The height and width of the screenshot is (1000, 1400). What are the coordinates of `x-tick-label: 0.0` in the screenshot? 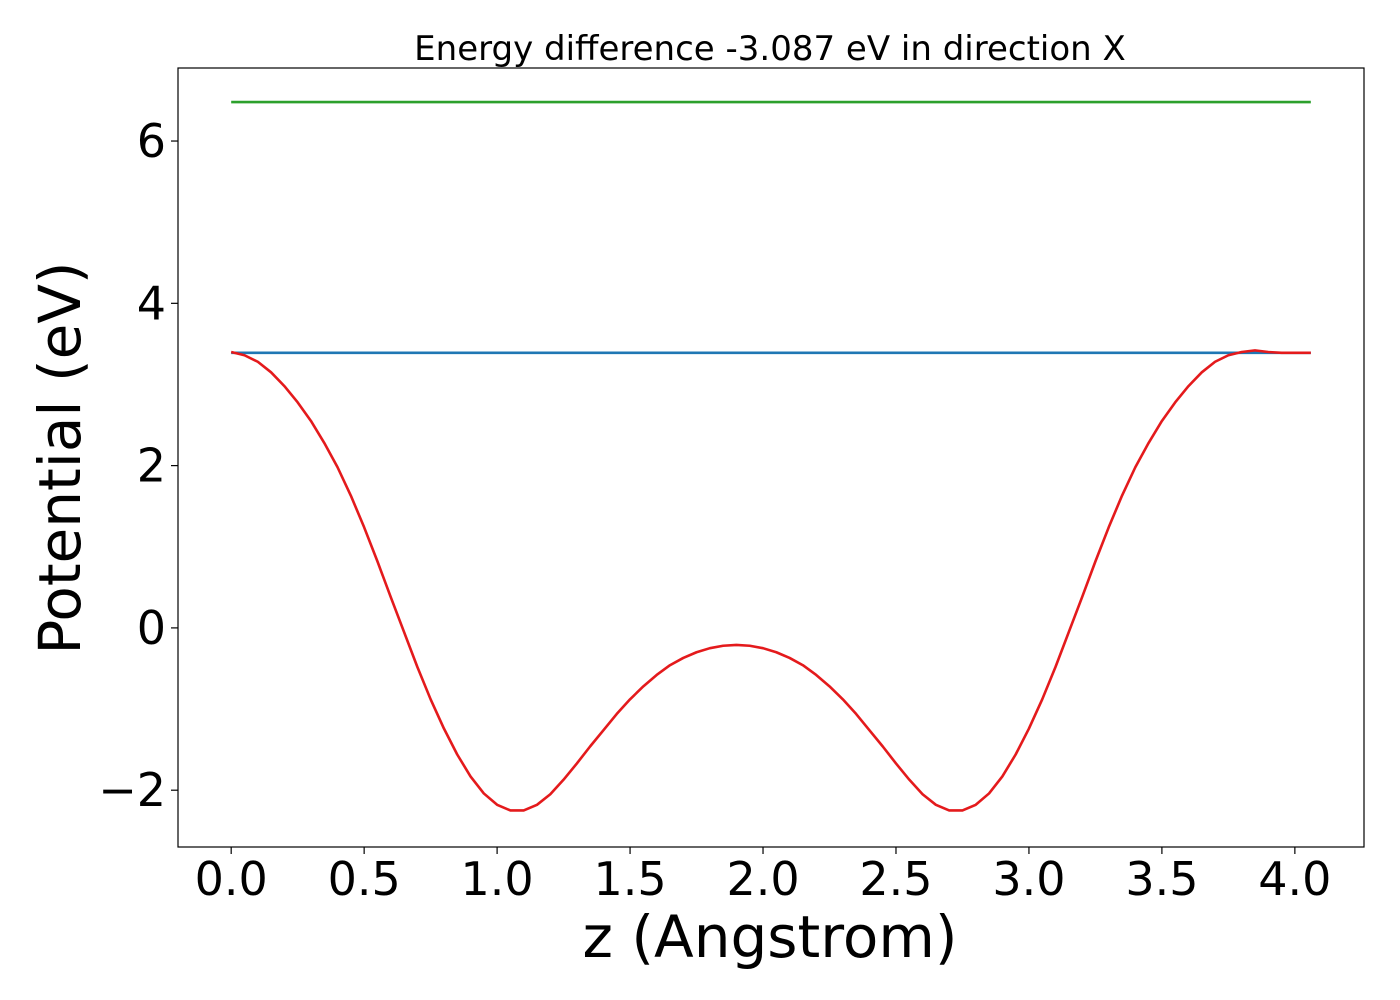 It's located at (231, 879).